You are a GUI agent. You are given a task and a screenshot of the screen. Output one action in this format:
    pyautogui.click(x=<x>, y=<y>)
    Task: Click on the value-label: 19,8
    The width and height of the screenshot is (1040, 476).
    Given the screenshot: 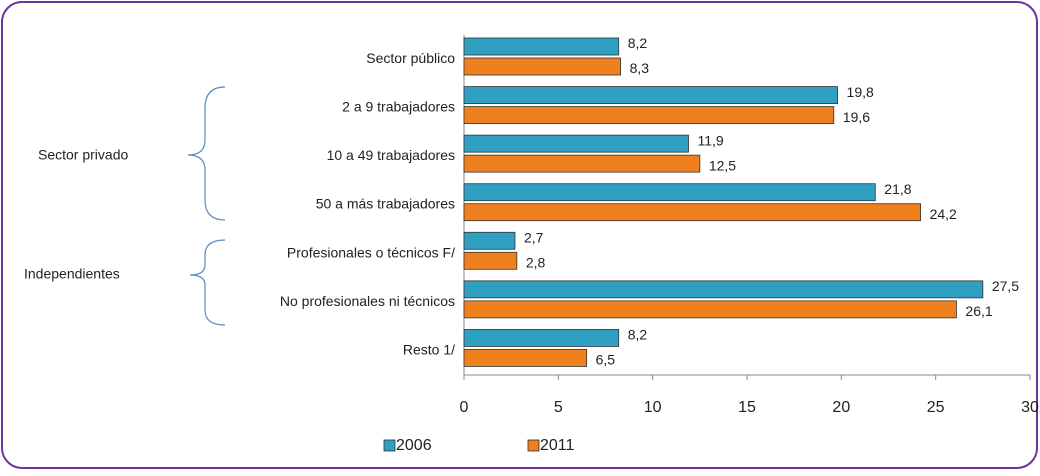 What is the action you would take?
    pyautogui.click(x=860, y=92)
    